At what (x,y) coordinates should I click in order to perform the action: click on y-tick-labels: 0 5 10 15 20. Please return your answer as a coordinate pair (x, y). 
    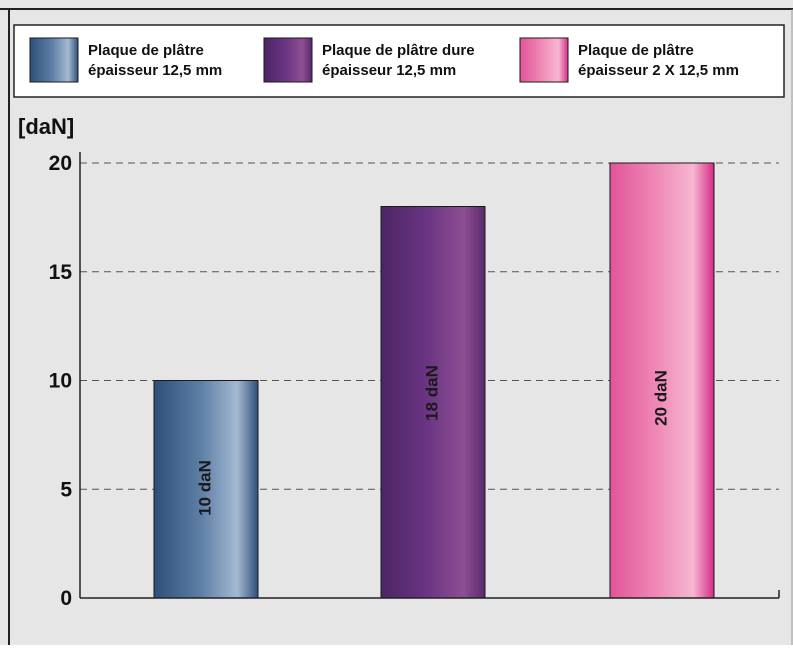
    Looking at the image, I should click on (61, 381).